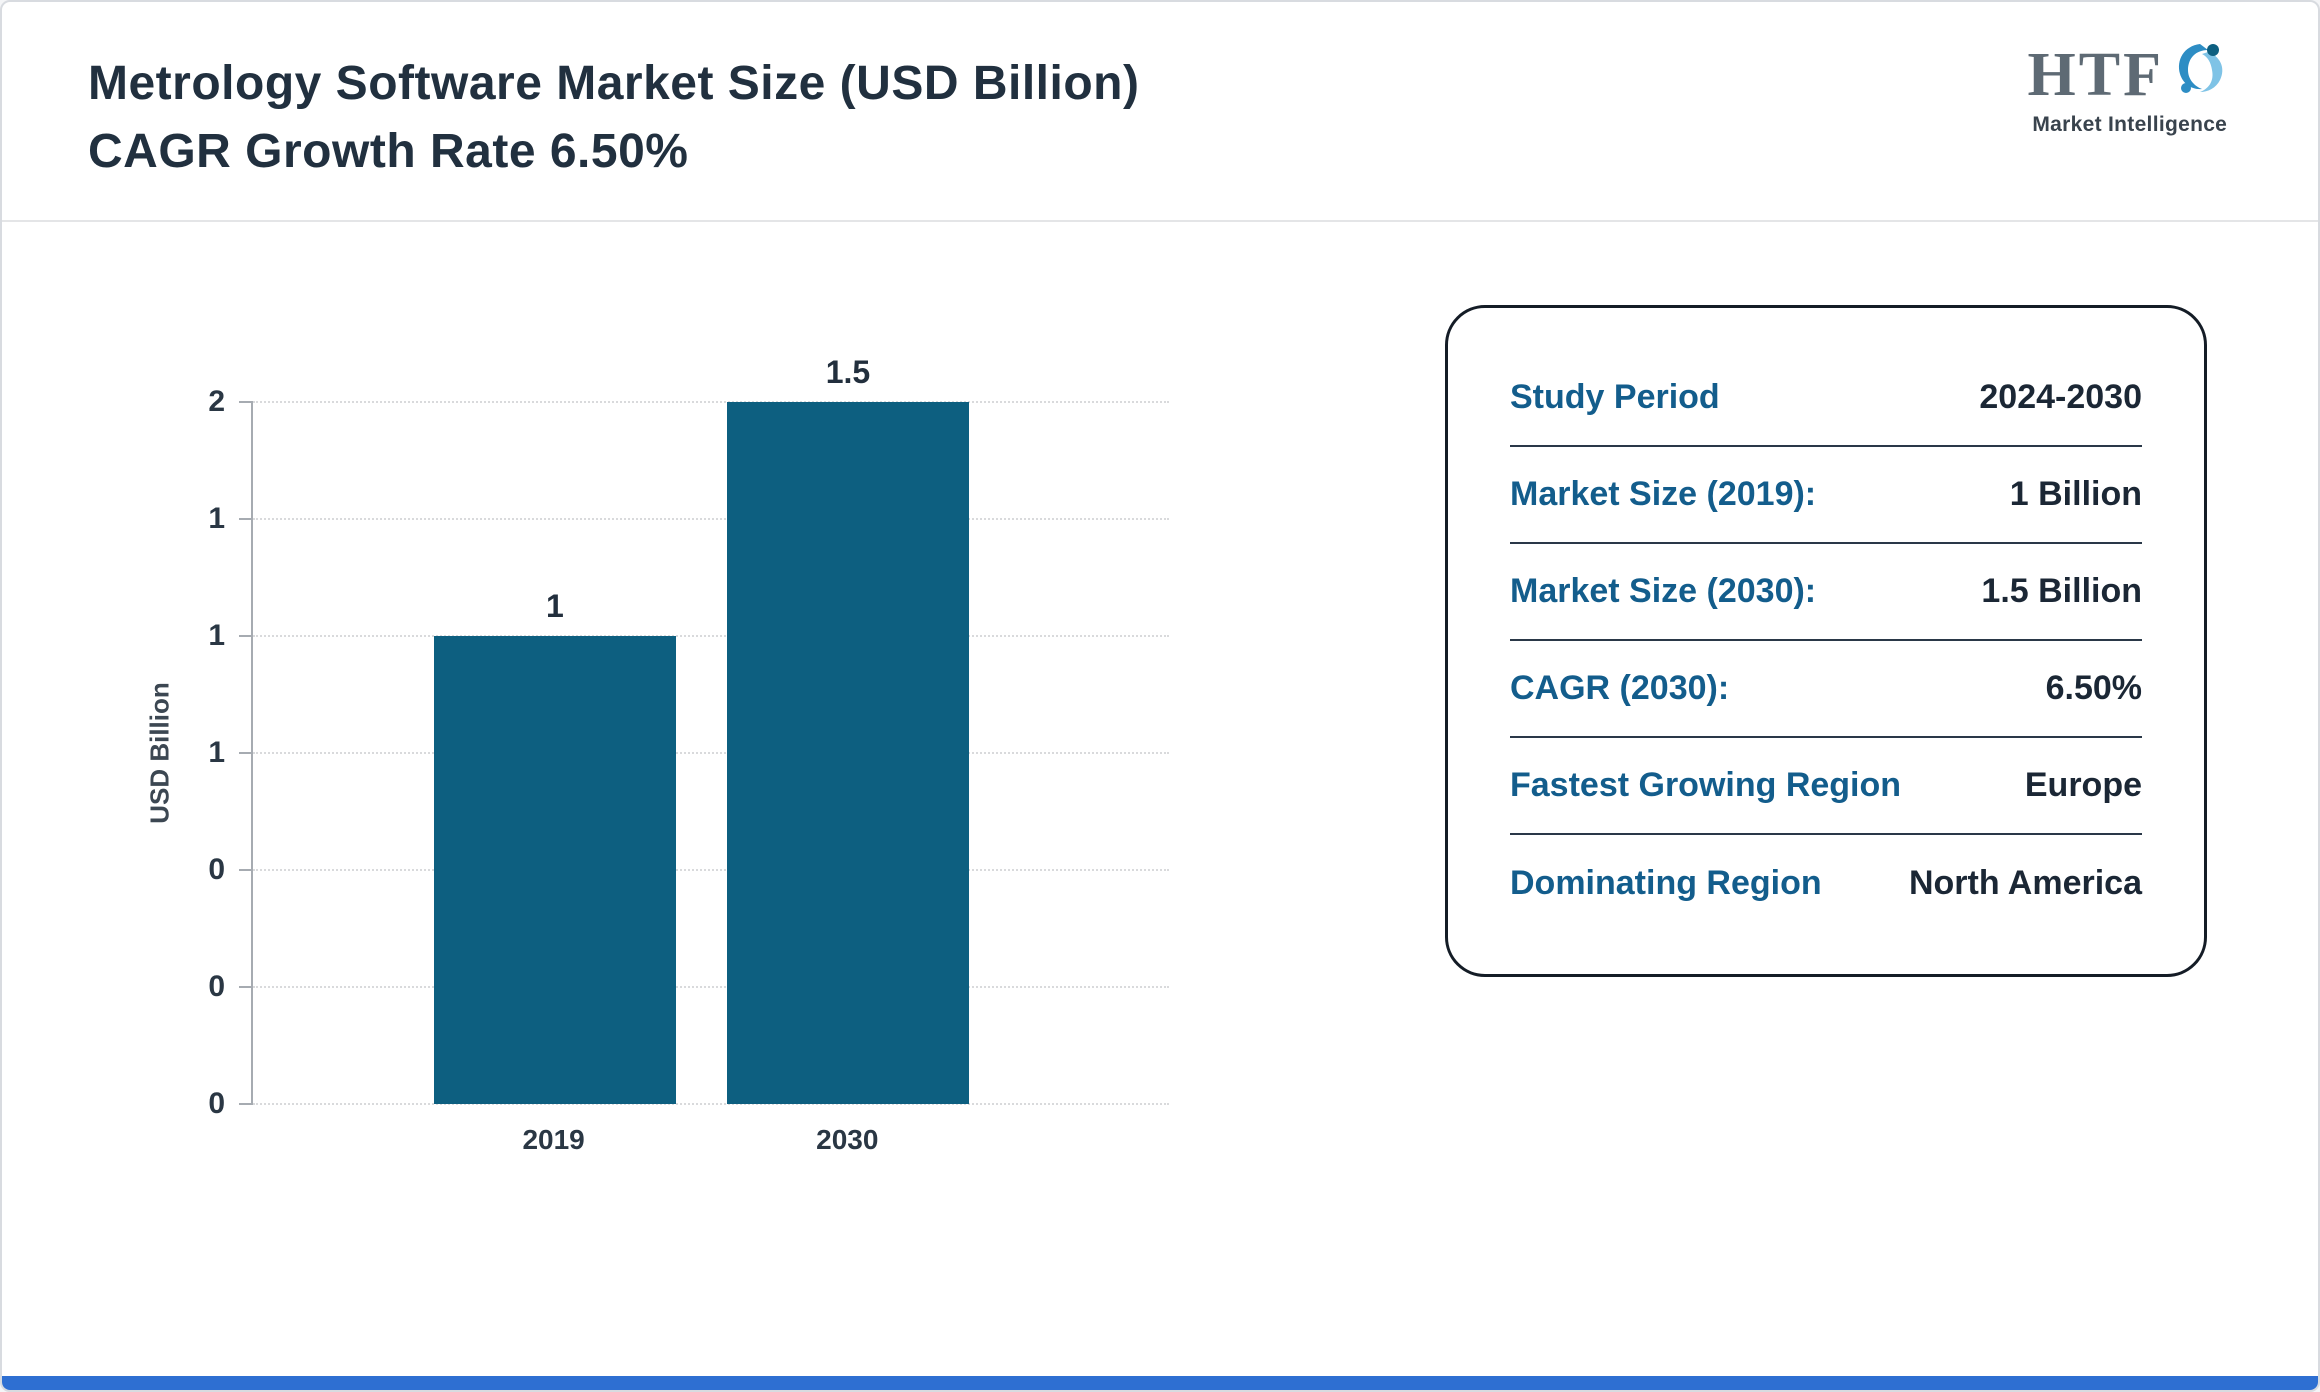 The height and width of the screenshot is (1392, 2320). What do you see at coordinates (847, 1139) in the screenshot?
I see `x-axis-label: 2030` at bounding box center [847, 1139].